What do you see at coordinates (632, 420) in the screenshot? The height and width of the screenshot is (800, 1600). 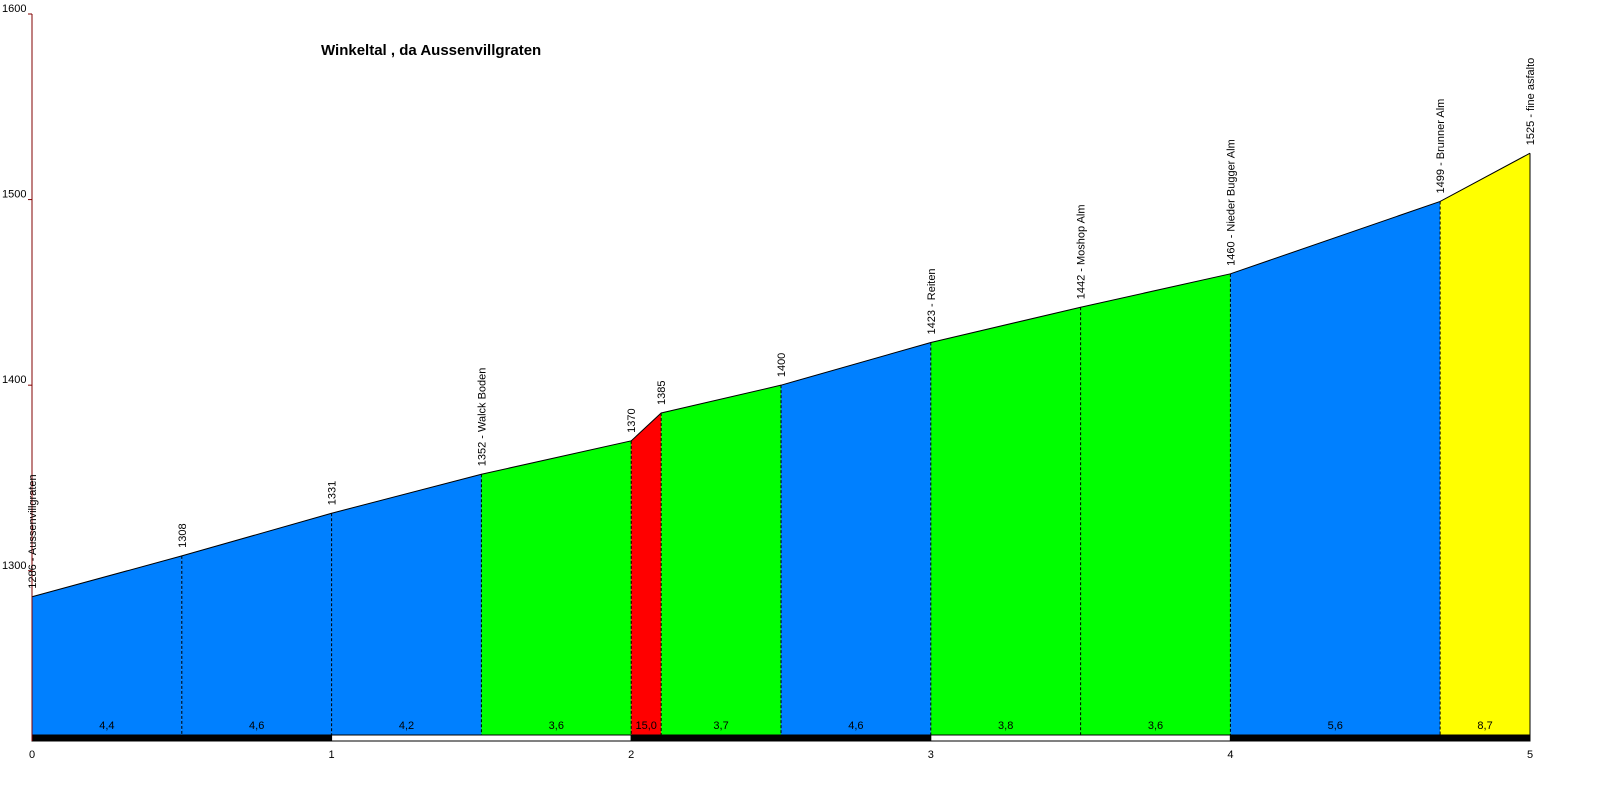 I see `point-label: 1370` at bounding box center [632, 420].